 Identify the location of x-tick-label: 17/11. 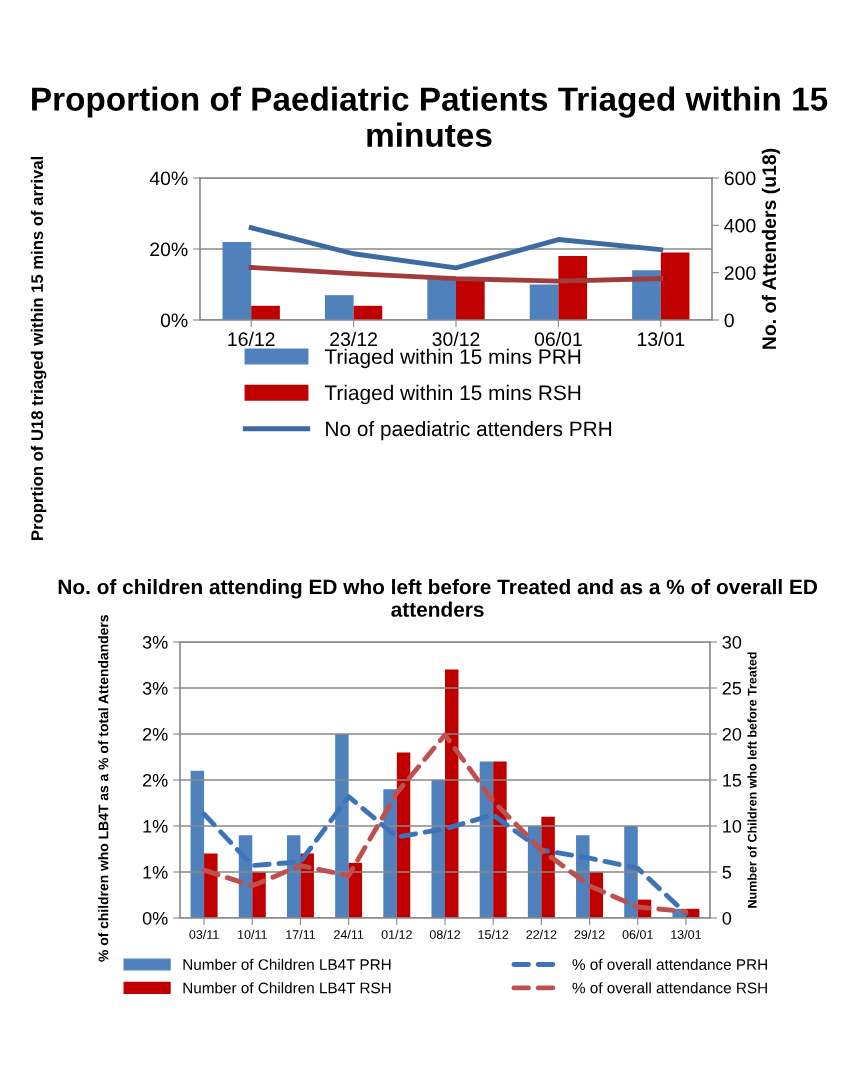
(301, 934).